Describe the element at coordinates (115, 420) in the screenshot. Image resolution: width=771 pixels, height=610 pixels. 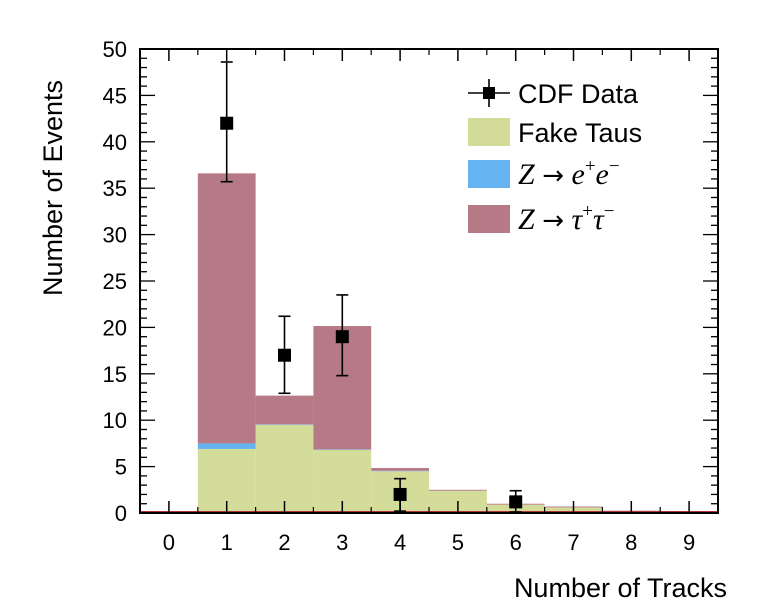
I see `y-tick-label: 10` at that location.